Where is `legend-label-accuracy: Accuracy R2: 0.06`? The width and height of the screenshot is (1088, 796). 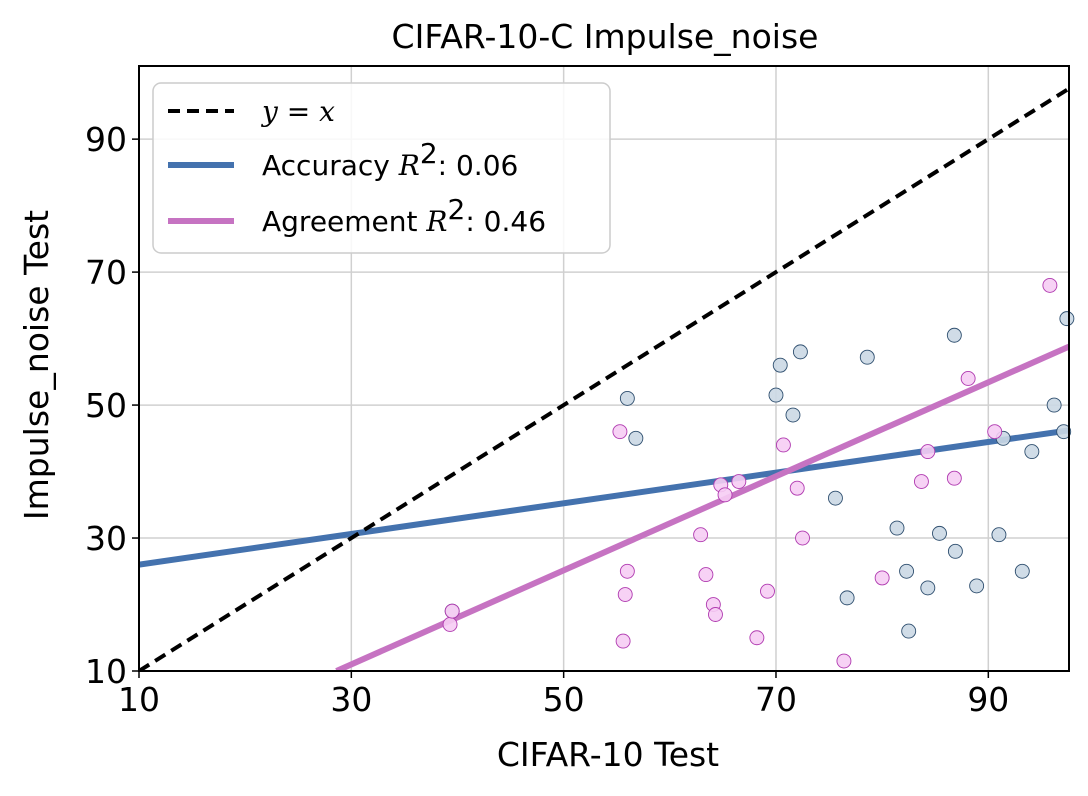
legend-label-accuracy: Accuracy R2: 0.06 is located at coordinates (390, 159).